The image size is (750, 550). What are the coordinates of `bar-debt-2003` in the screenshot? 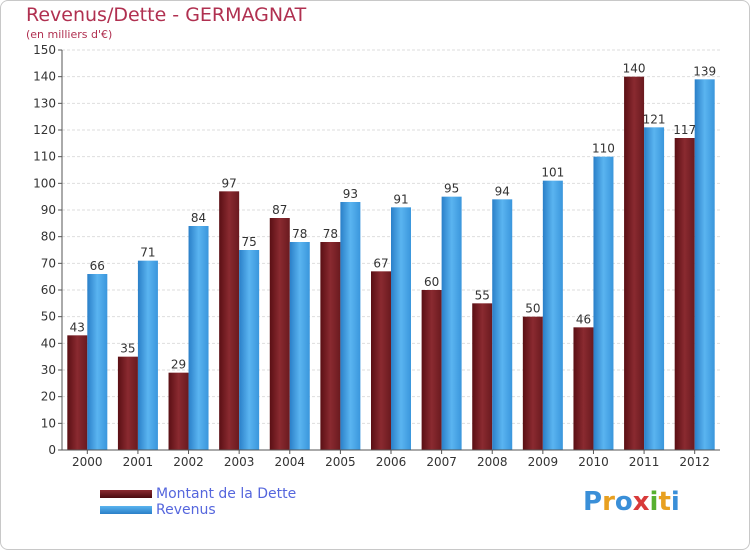 It's located at (229, 321).